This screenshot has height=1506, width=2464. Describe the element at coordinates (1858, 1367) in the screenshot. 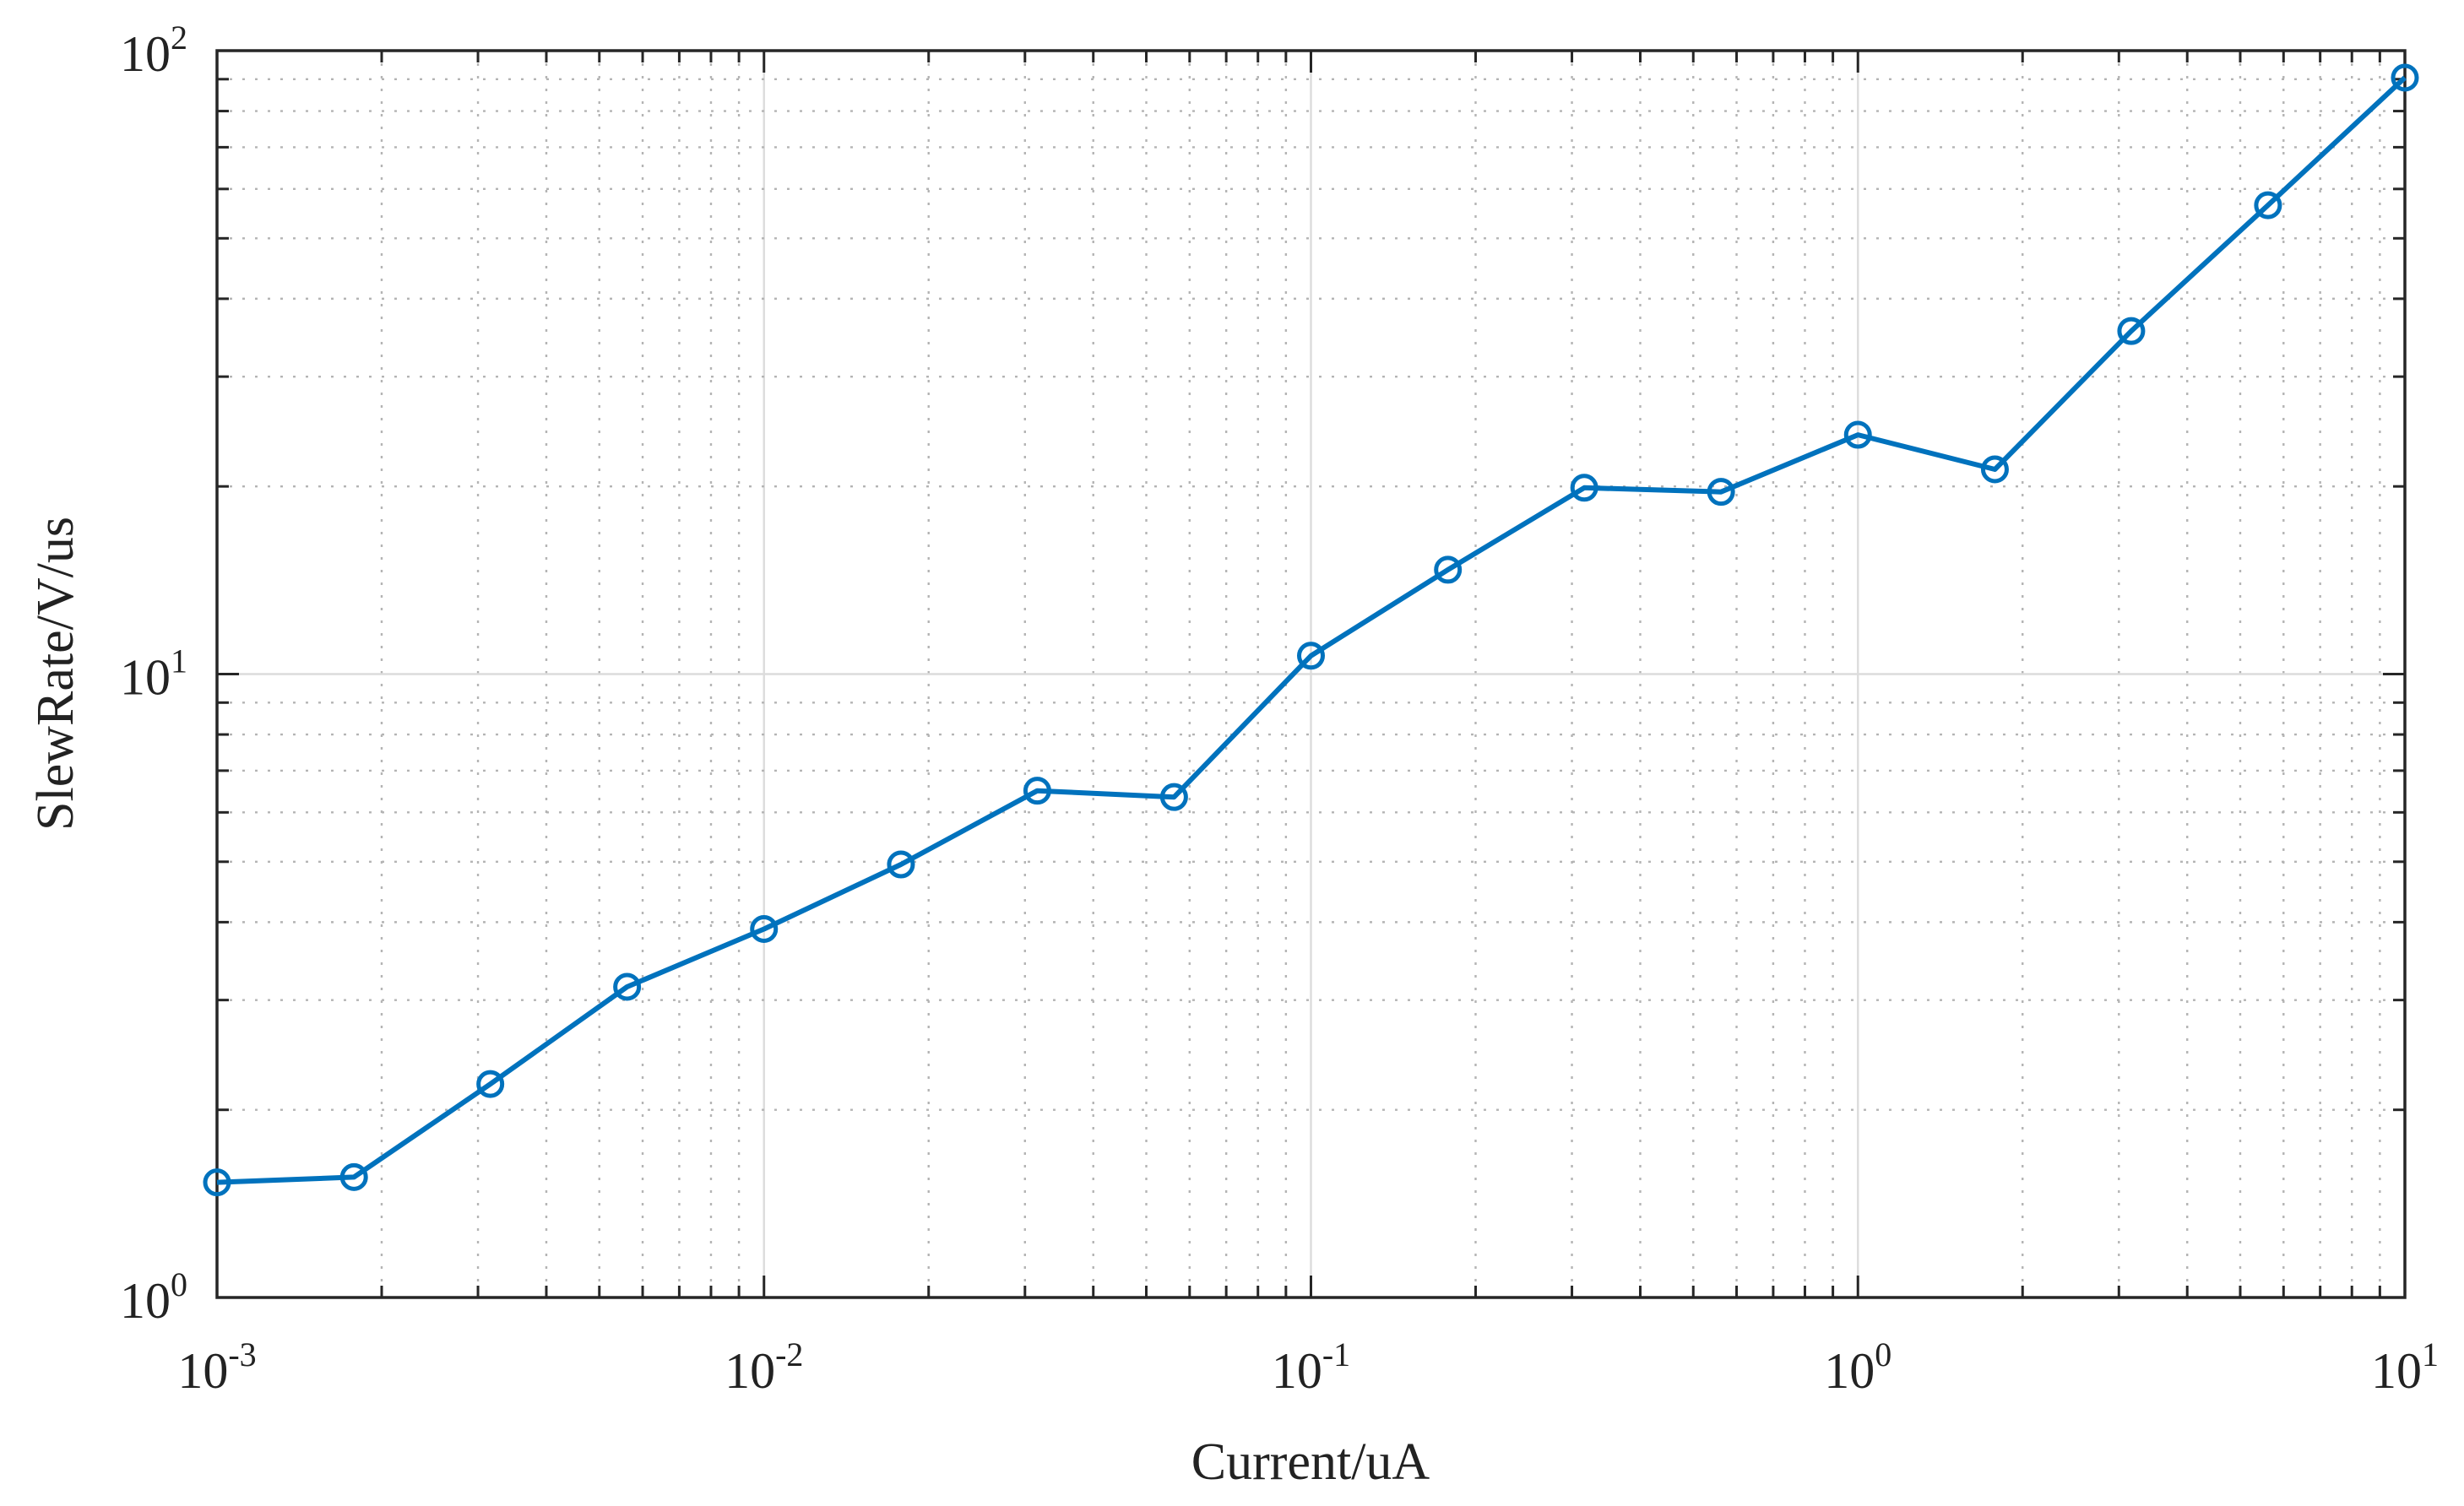

I see `x-tick-label: 10⁰` at that location.